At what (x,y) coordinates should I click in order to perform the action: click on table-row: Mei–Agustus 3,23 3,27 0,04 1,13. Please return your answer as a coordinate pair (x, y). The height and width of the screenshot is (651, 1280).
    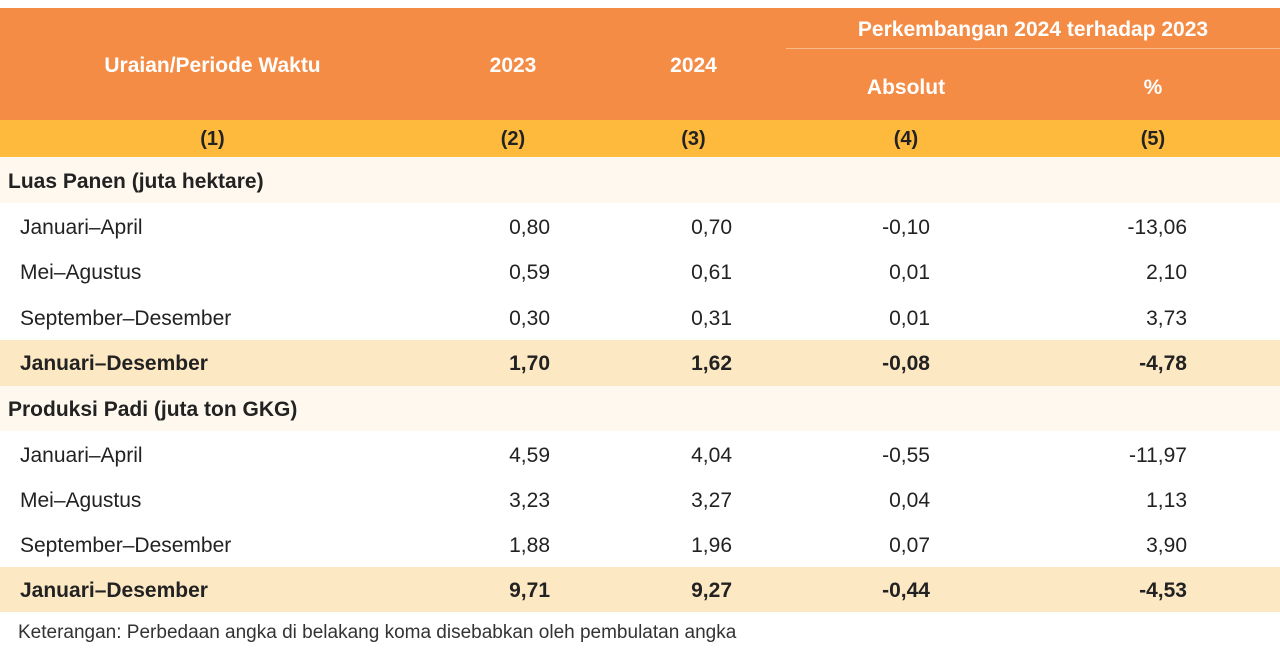
    Looking at the image, I should click on (640, 499).